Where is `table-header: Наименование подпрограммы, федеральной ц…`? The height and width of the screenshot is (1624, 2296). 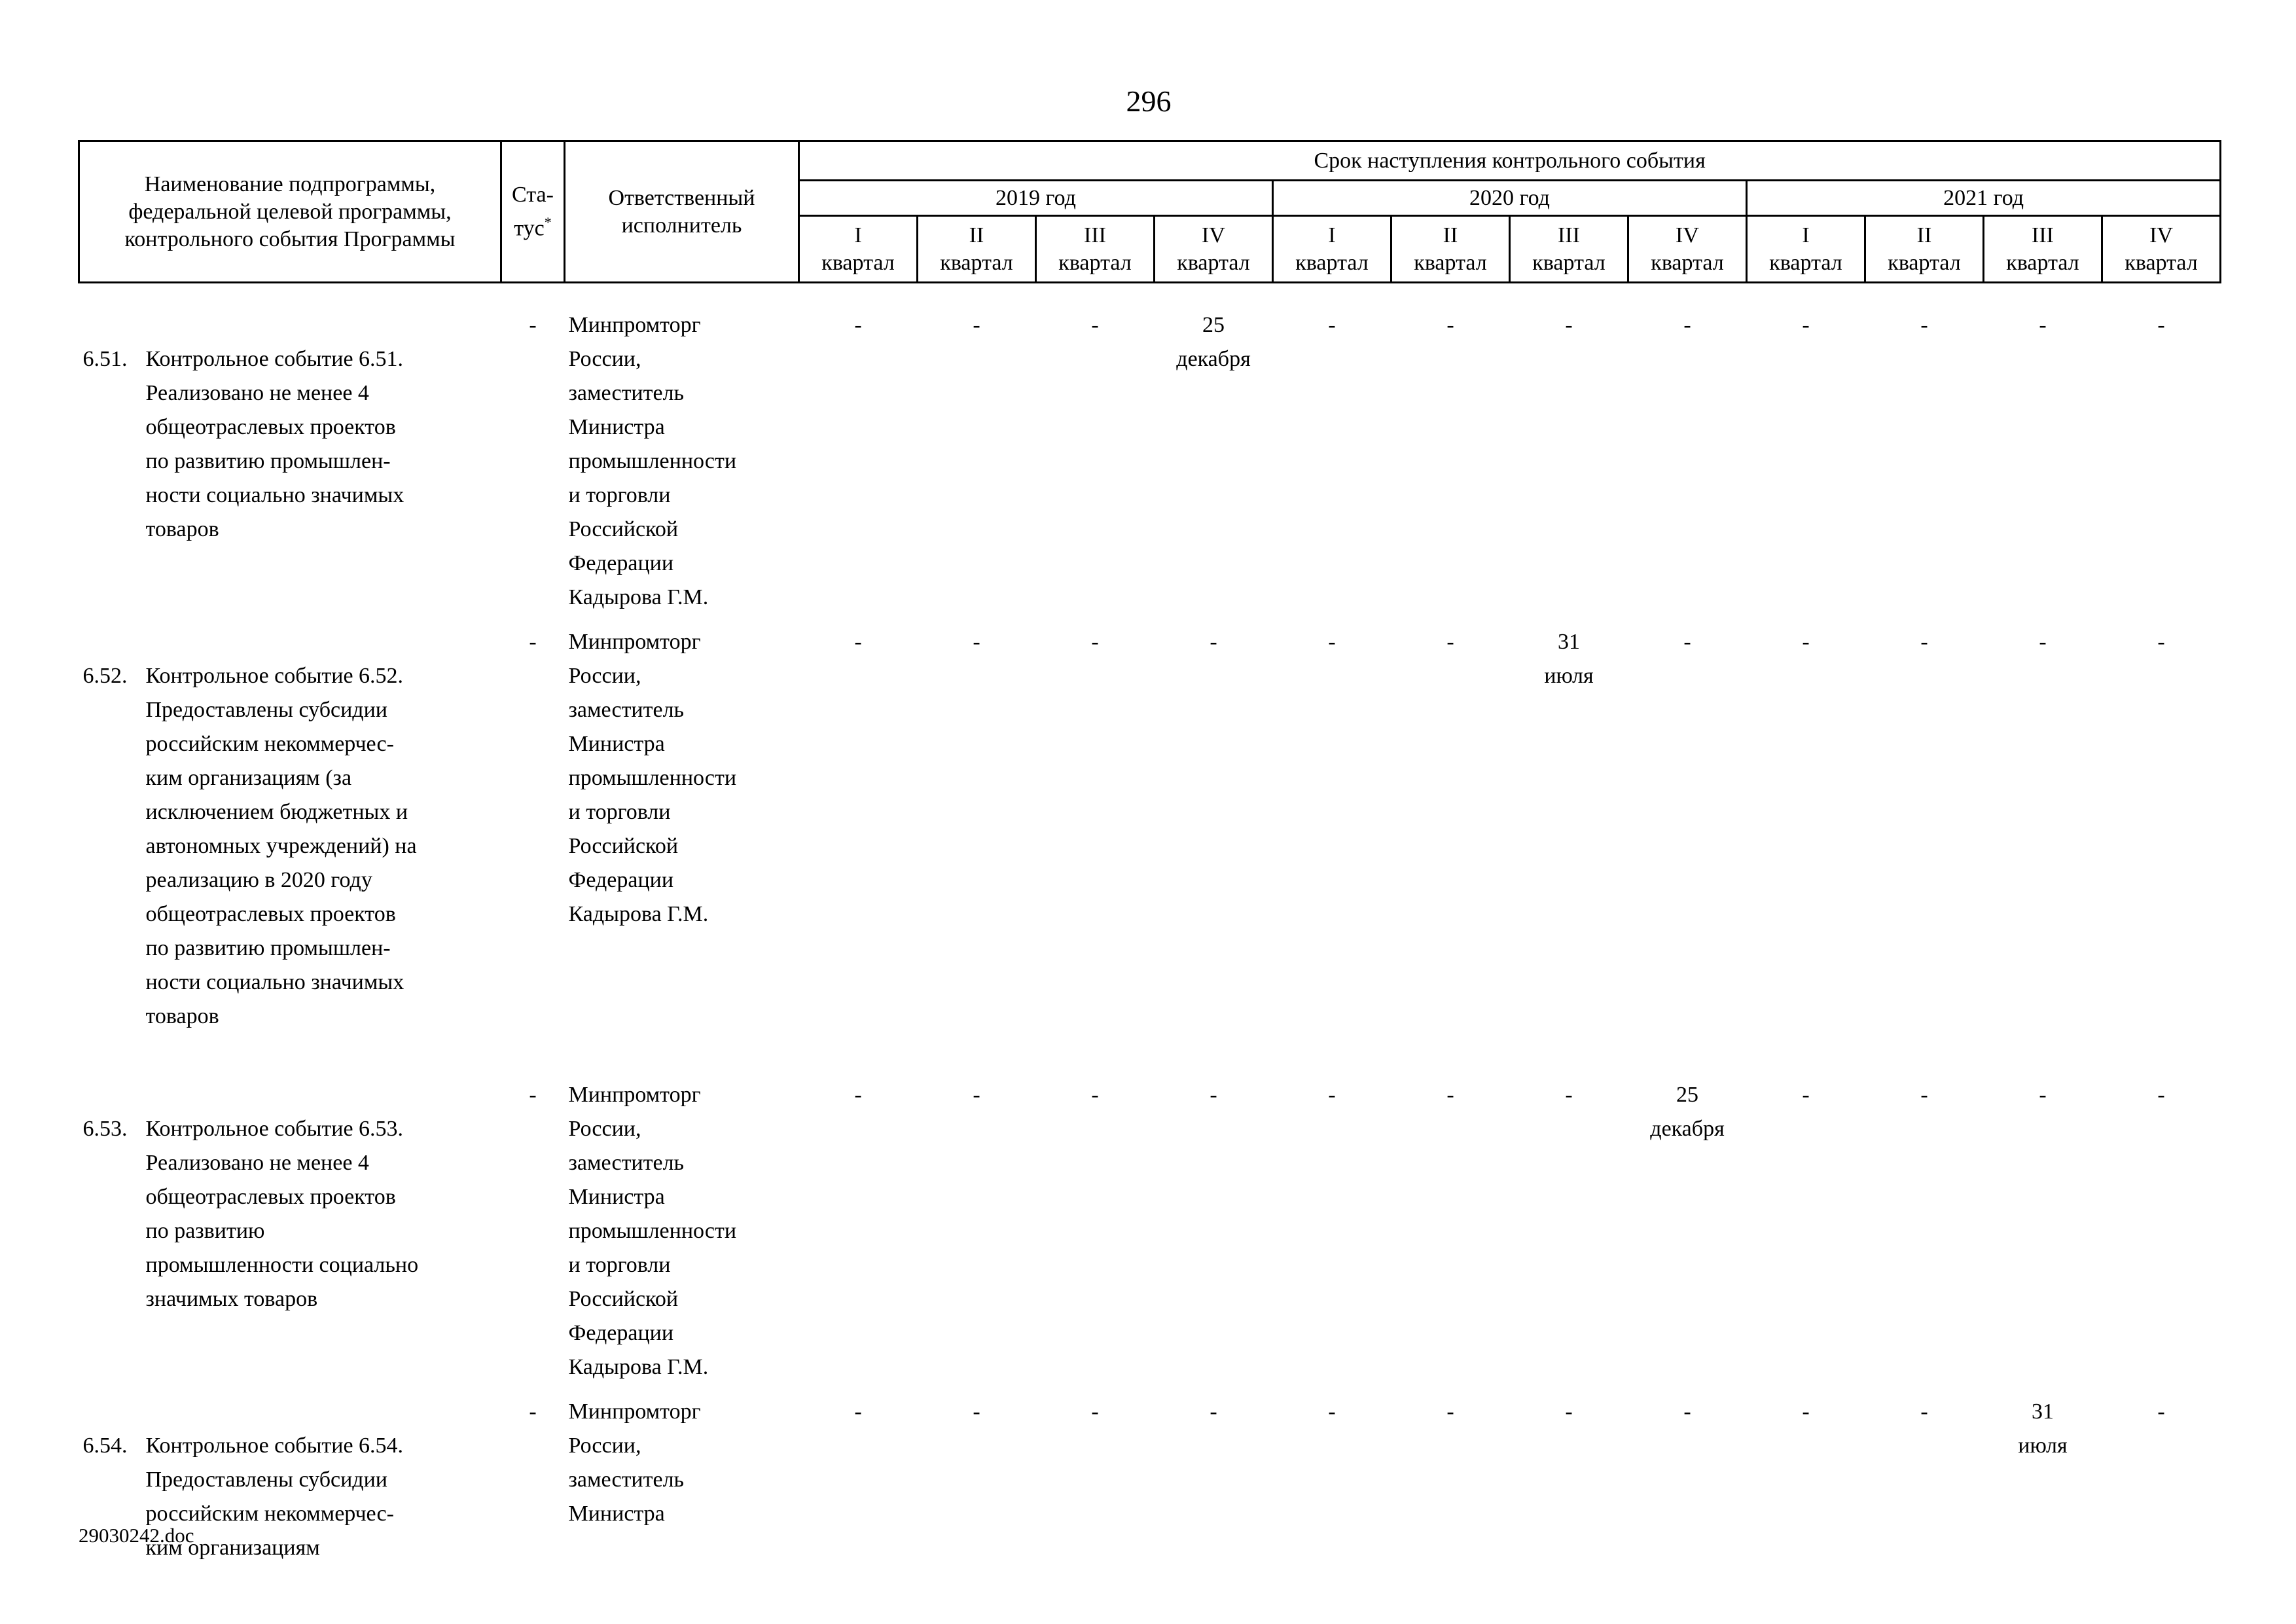
table-header: Наименование подпрограммы, федеральной ц… is located at coordinates (1150, 211).